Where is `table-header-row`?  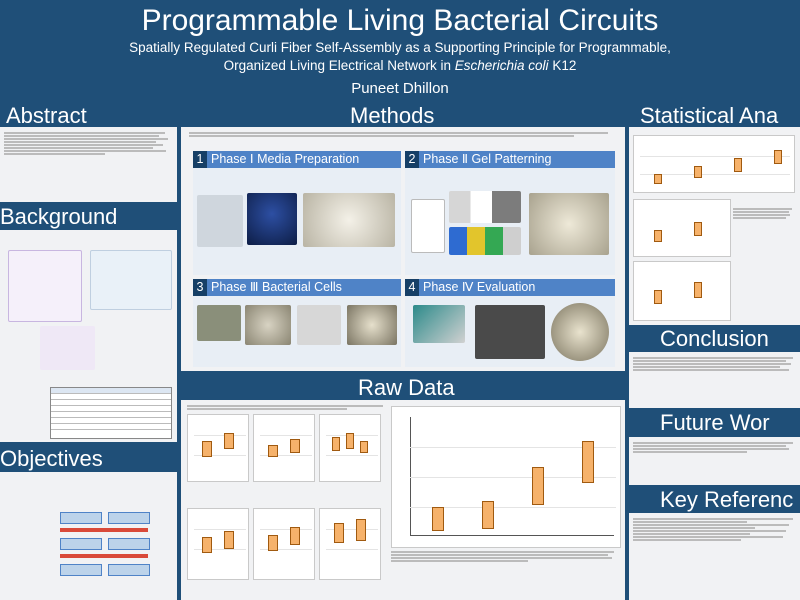
table-header-row is located at coordinates (111, 391).